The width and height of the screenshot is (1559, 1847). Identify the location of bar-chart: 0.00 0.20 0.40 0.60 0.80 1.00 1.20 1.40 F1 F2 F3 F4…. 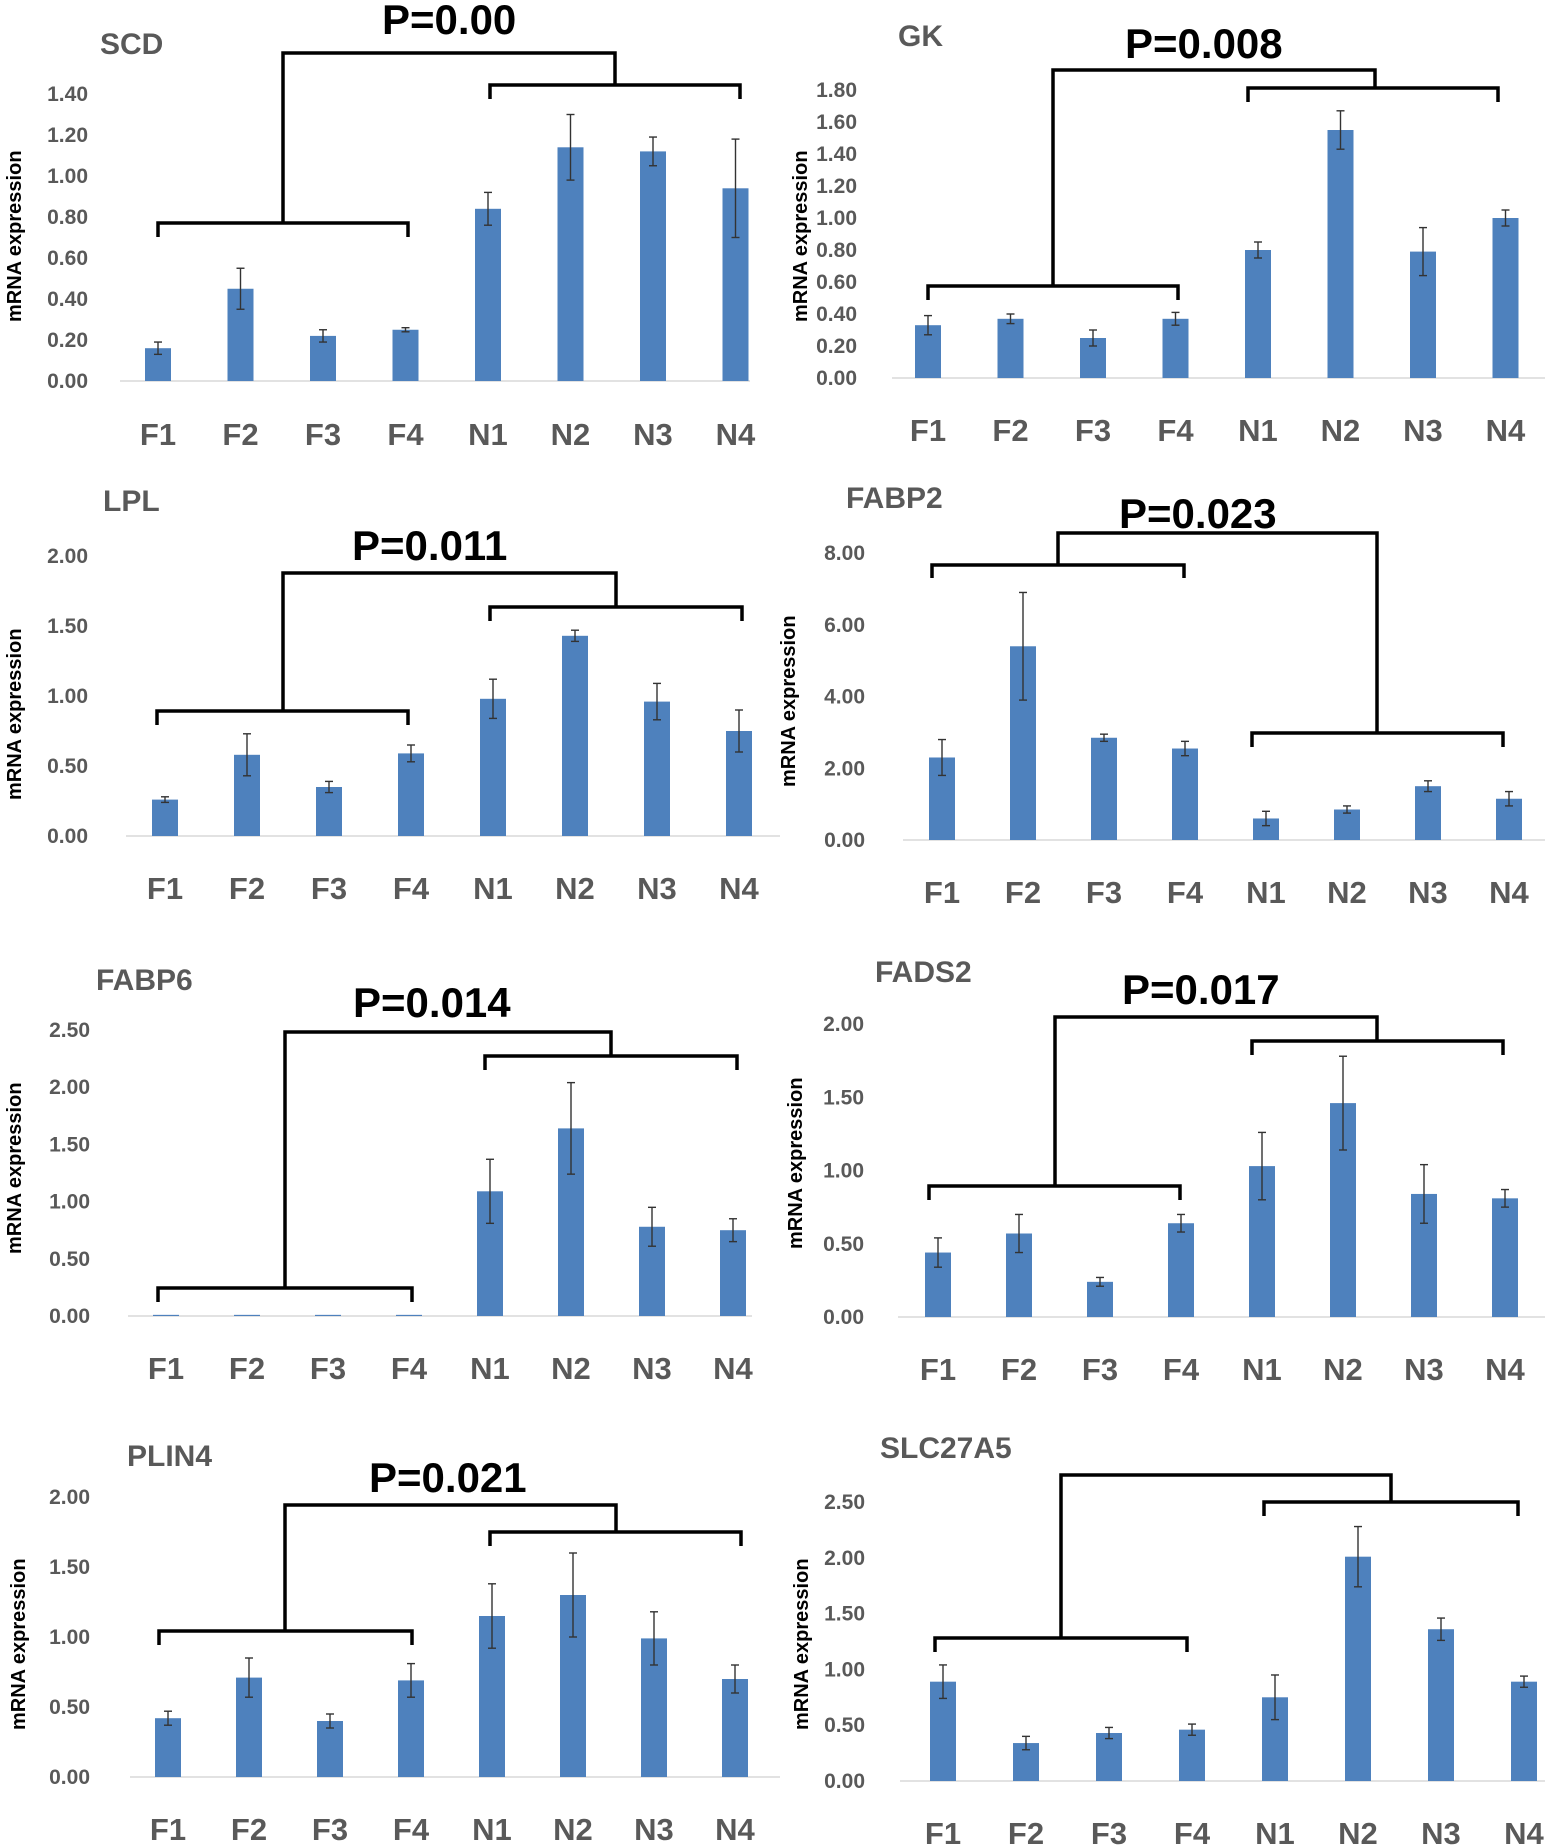
(401, 251).